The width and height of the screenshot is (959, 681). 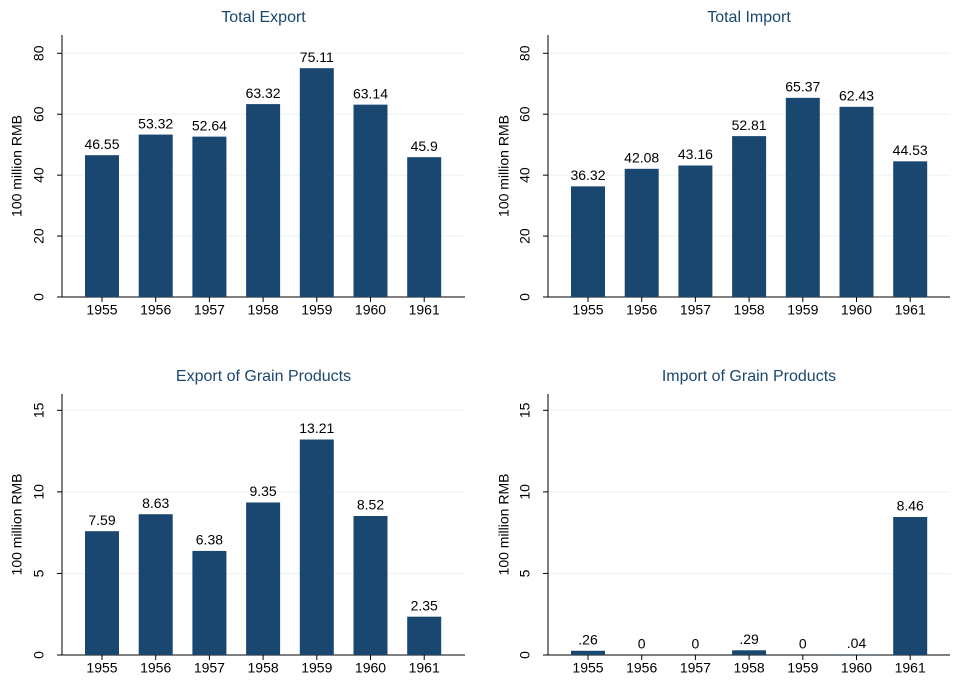 What do you see at coordinates (101, 144) in the screenshot?
I see `value-label: 46.55` at bounding box center [101, 144].